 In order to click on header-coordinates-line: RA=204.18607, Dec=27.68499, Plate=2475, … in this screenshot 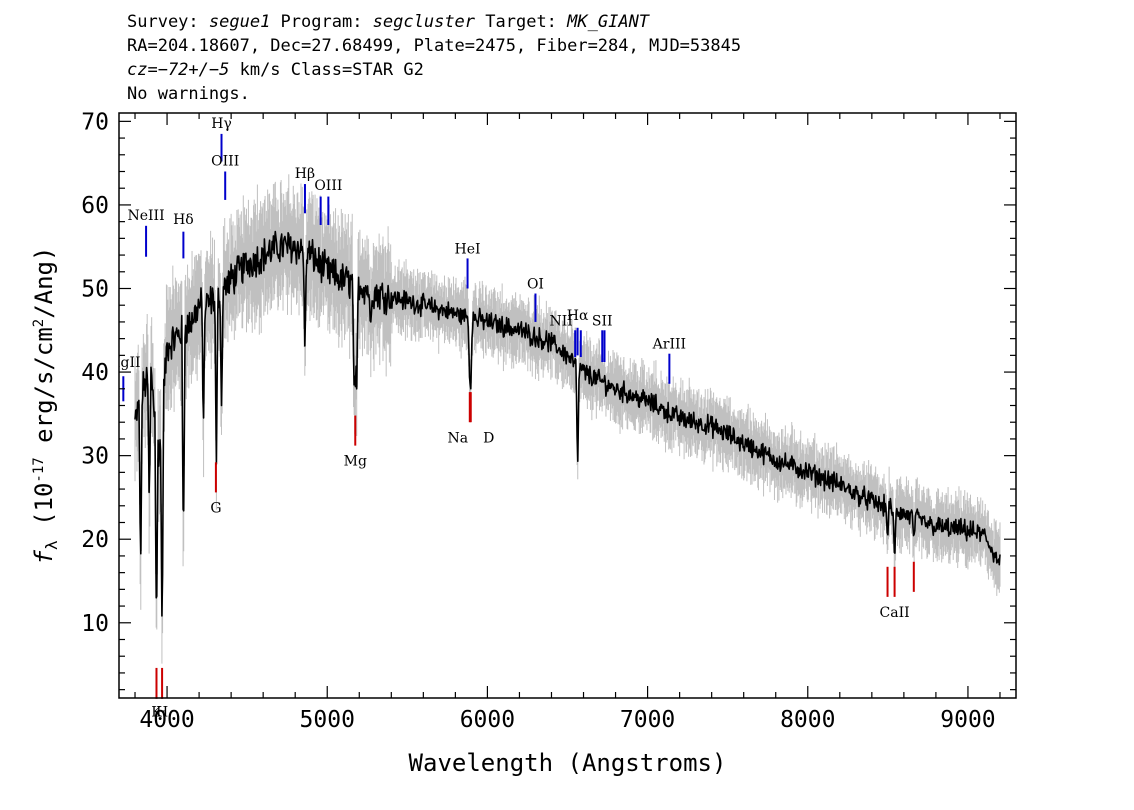, I will do `click(434, 46)`.